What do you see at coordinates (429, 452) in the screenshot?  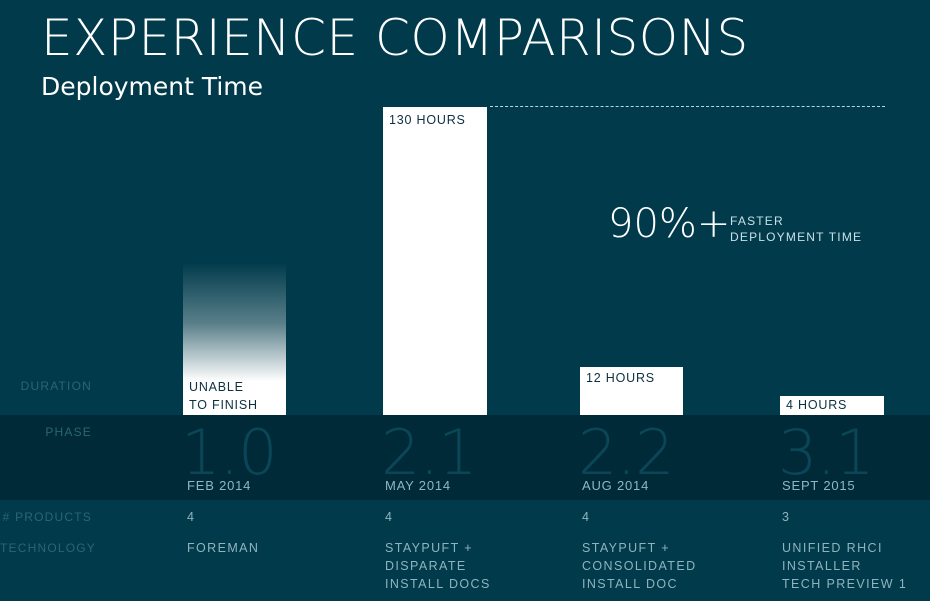 I see `phase-number: 2.1` at bounding box center [429, 452].